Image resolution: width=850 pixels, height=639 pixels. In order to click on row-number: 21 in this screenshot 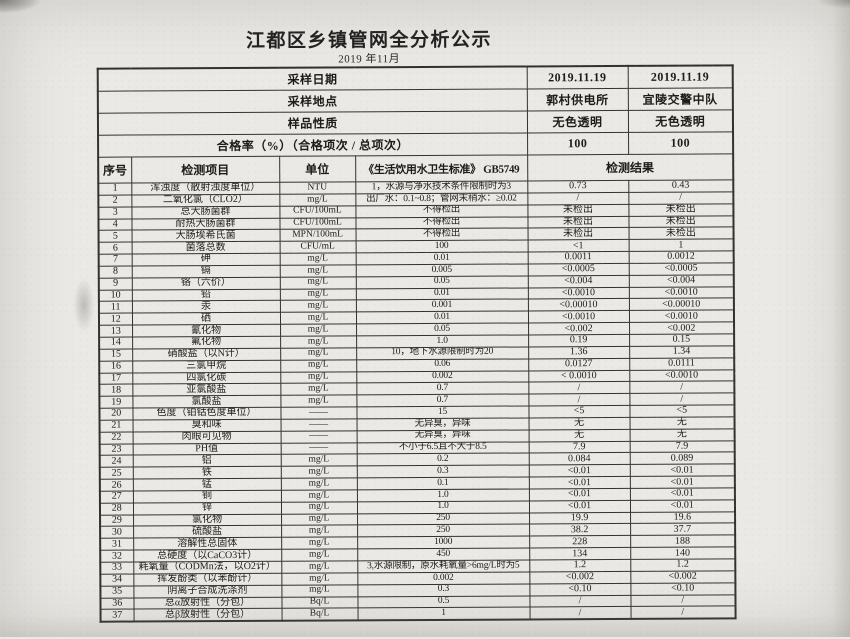, I will do `click(116, 425)`.